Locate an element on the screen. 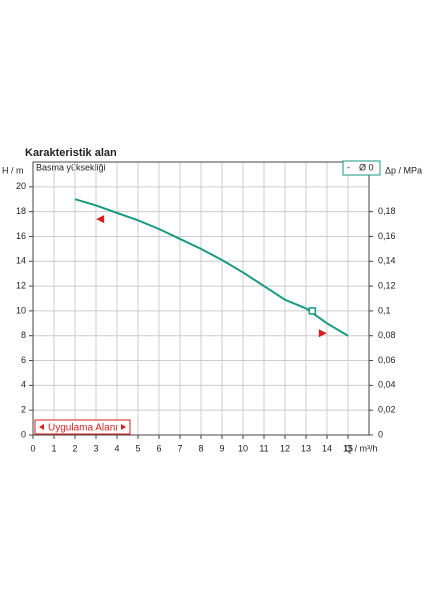 This screenshot has width=424, height=605. y2-tick-label: 0,06 is located at coordinates (387, 360).